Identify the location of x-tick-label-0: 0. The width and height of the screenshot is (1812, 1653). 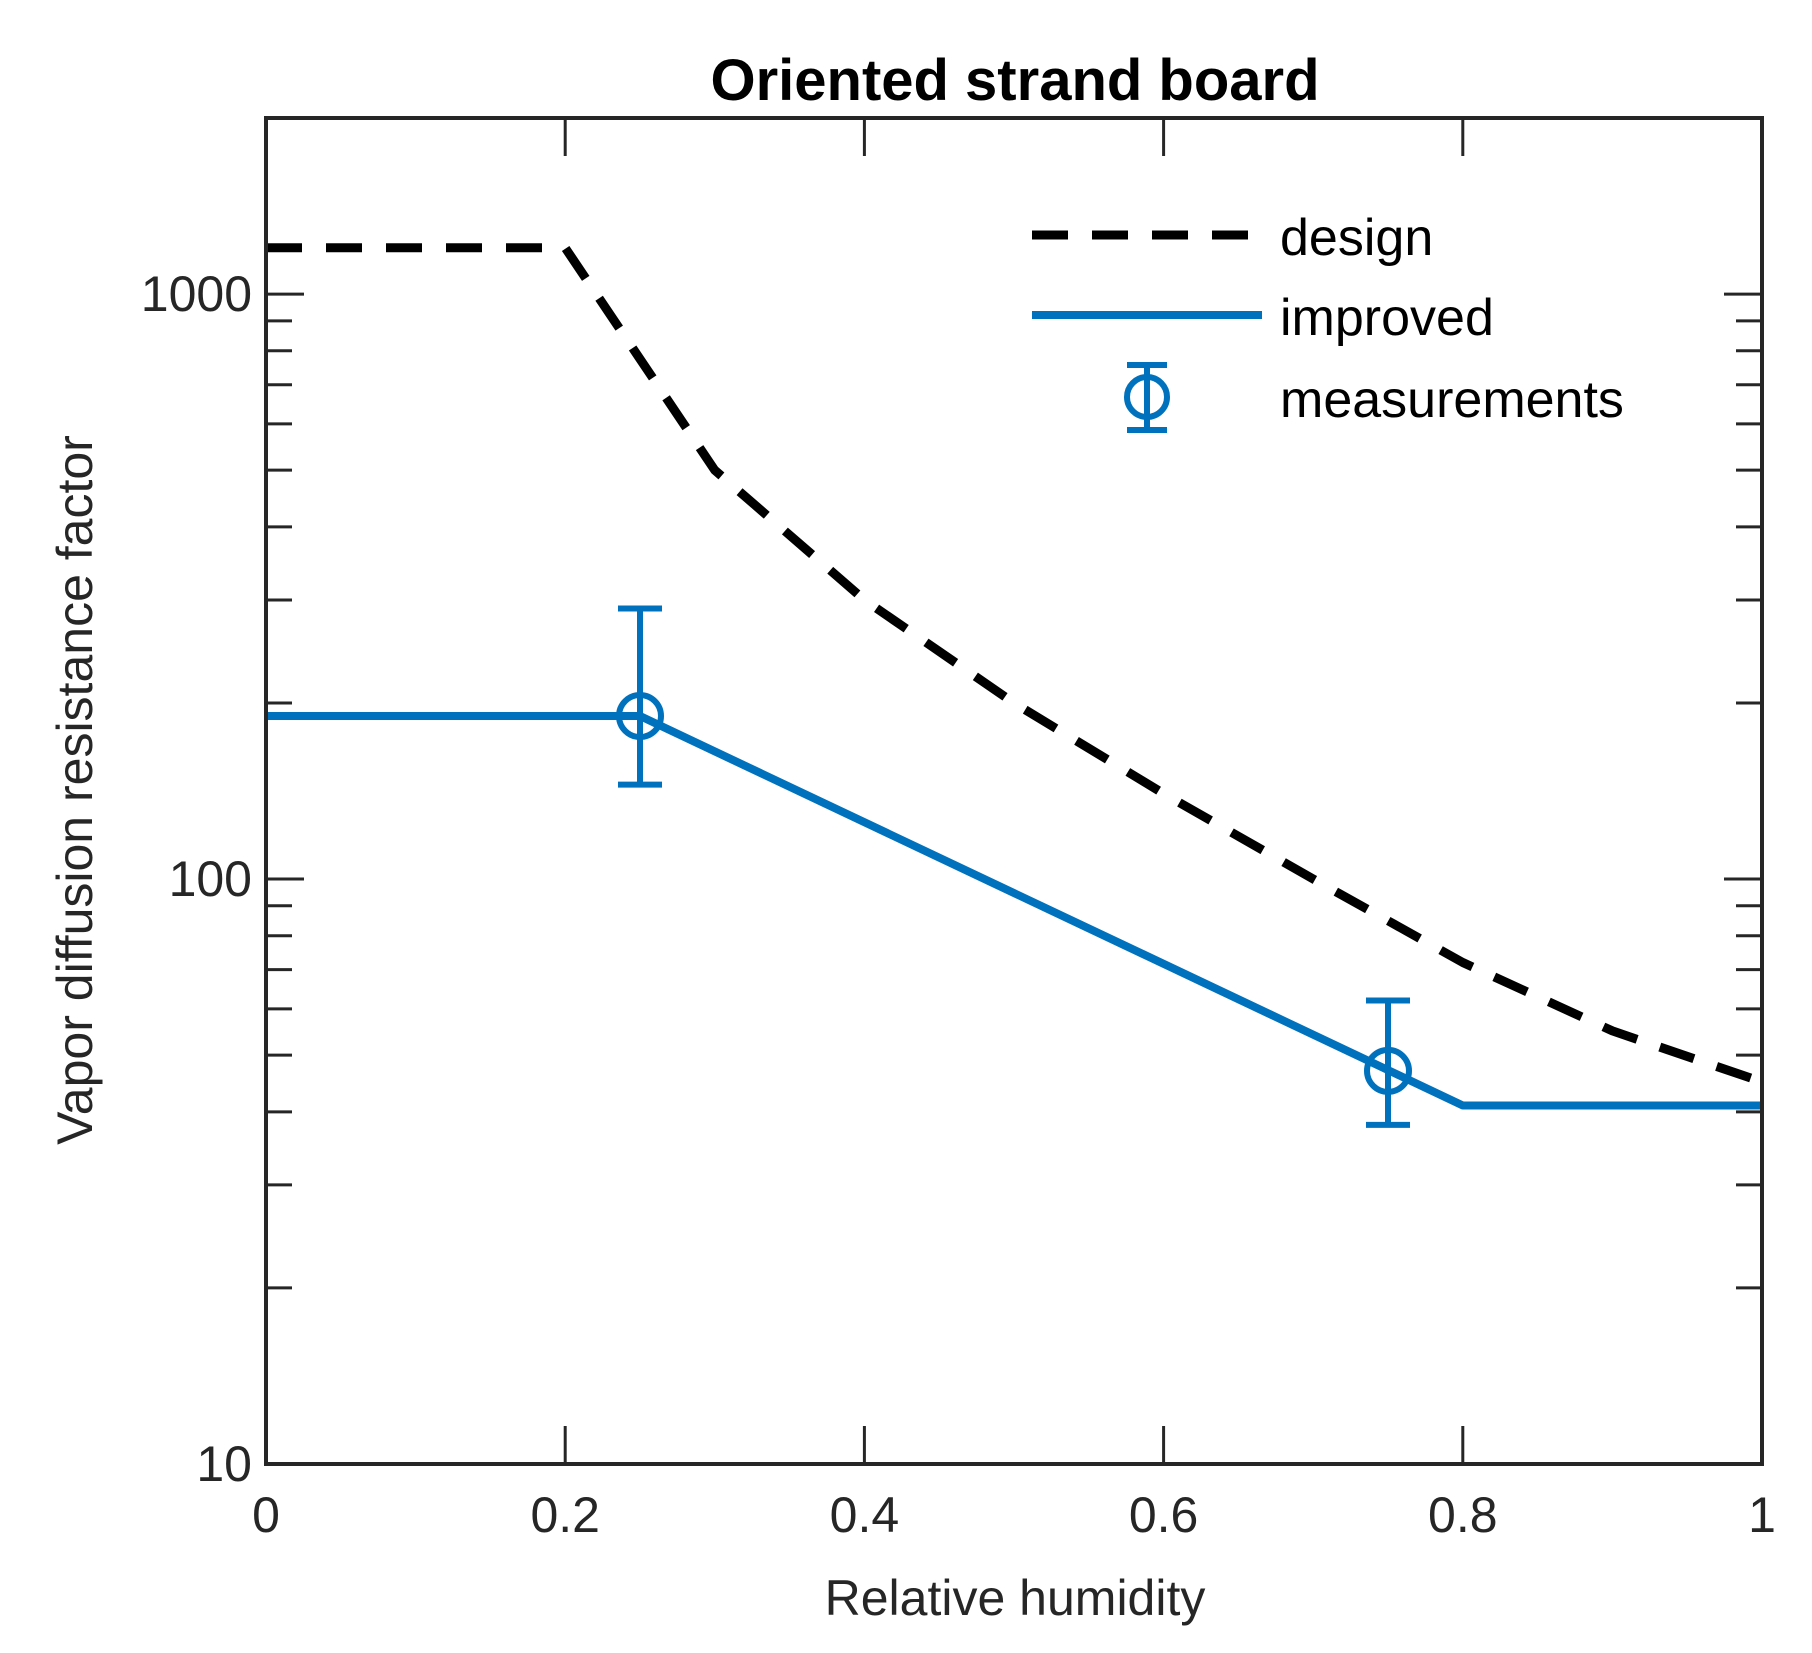
(266, 1515).